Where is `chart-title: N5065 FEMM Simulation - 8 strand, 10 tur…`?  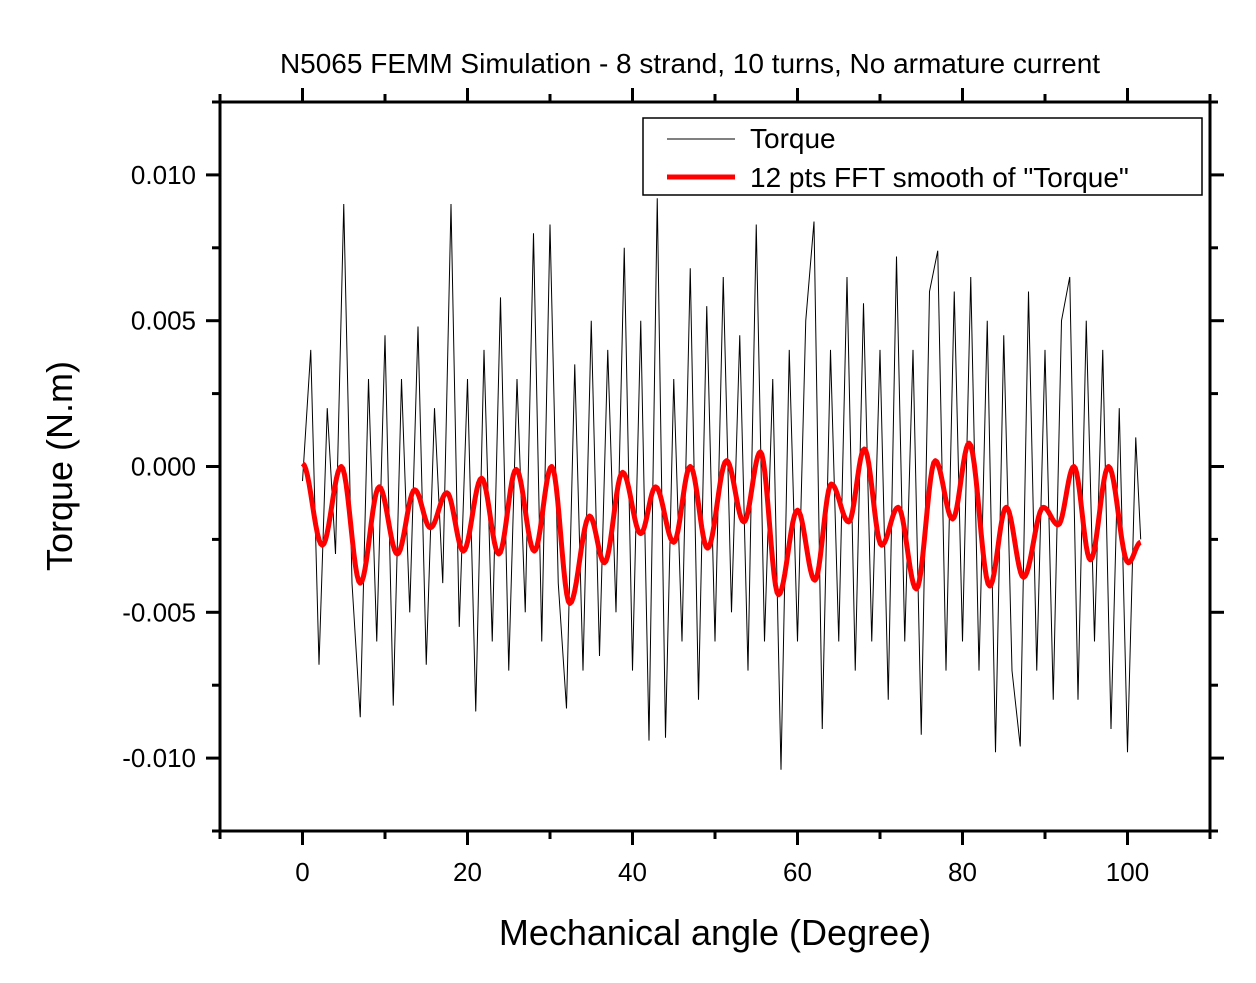
chart-title: N5065 FEMM Simulation - 8 strand, 10 tur… is located at coordinates (690, 63).